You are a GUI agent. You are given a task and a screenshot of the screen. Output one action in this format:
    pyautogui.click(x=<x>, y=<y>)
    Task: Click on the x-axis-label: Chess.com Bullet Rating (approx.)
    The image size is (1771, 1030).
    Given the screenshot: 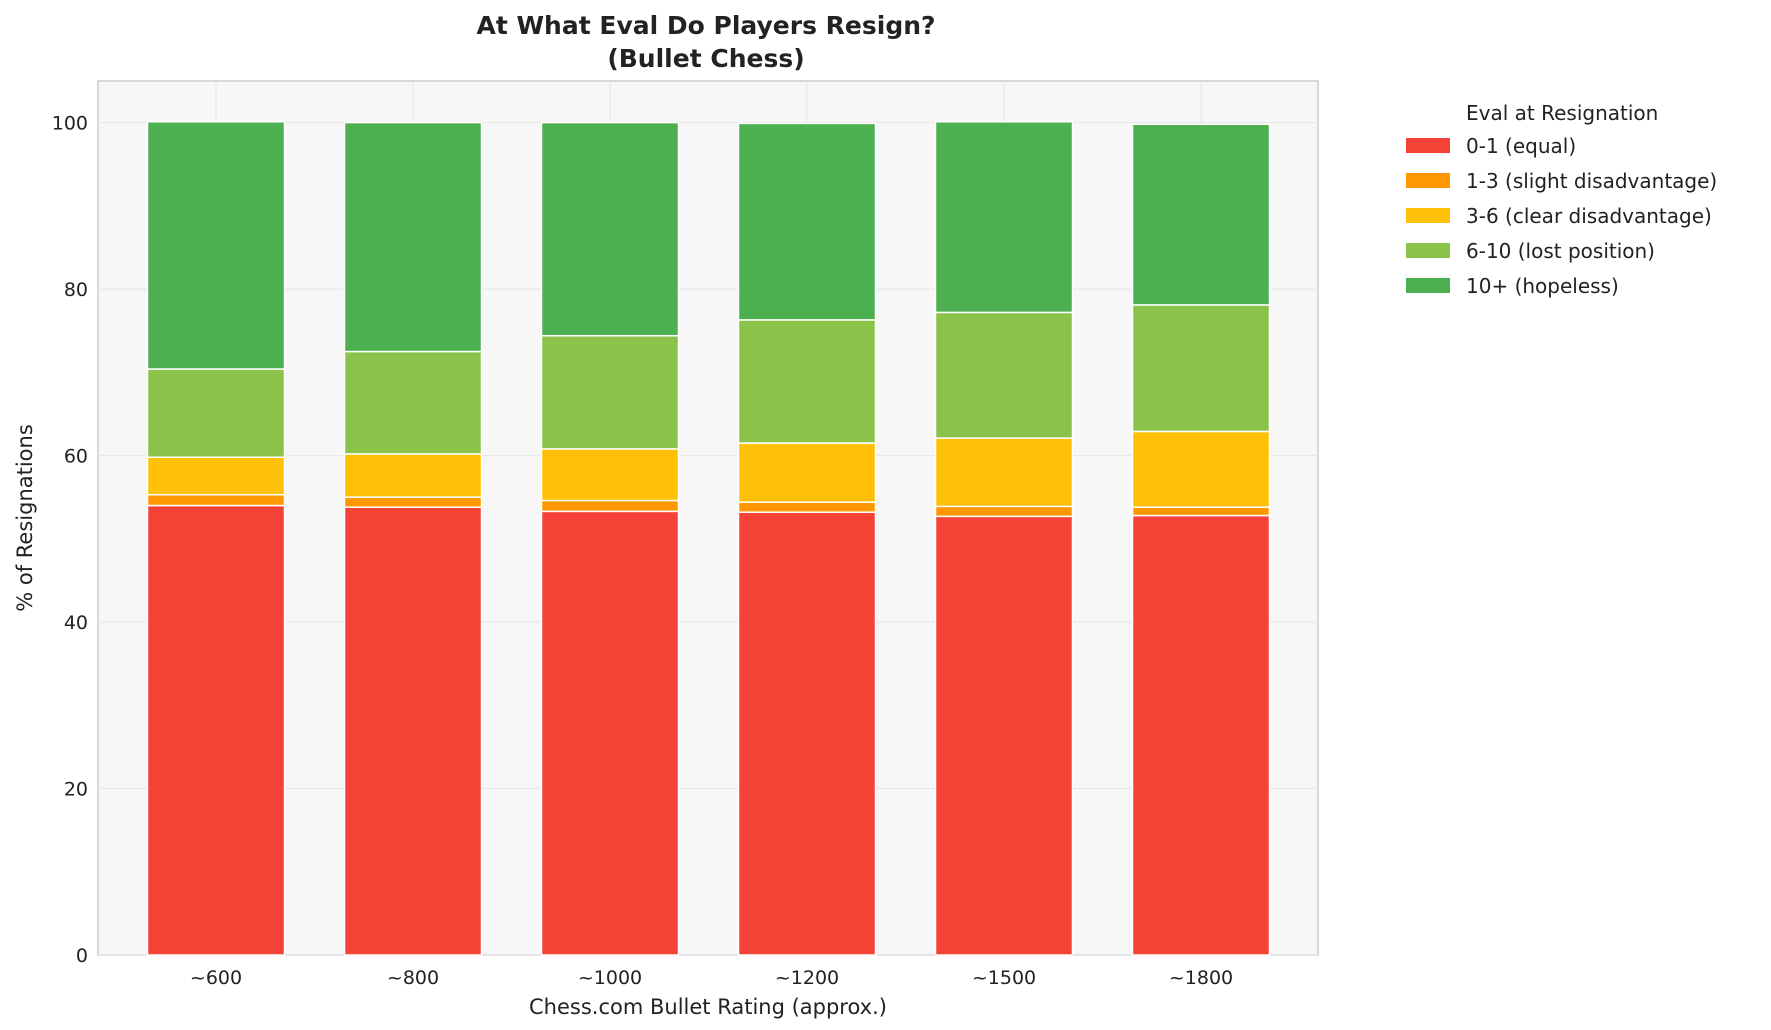 What is the action you would take?
    pyautogui.click(x=708, y=1007)
    